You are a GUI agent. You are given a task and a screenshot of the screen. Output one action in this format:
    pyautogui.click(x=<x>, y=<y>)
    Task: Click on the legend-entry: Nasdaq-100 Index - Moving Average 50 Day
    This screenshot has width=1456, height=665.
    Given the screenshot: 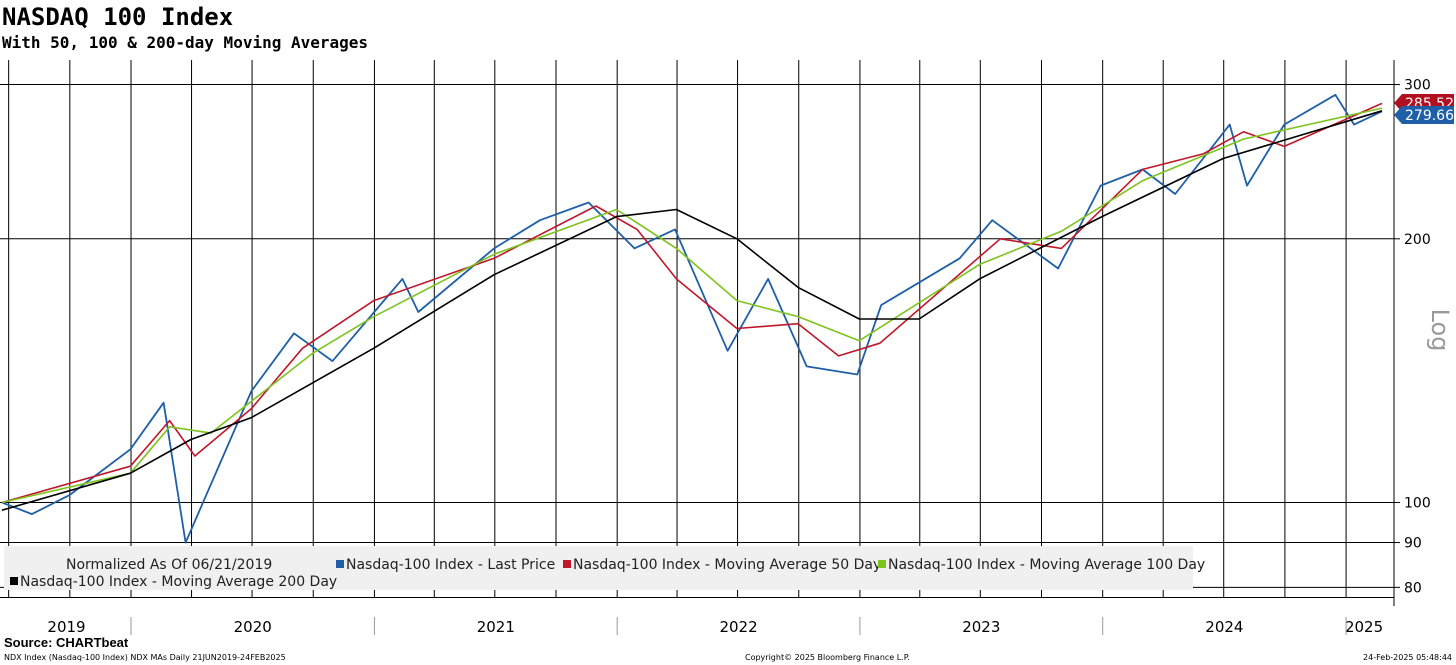 What is the action you would take?
    pyautogui.click(x=727, y=565)
    